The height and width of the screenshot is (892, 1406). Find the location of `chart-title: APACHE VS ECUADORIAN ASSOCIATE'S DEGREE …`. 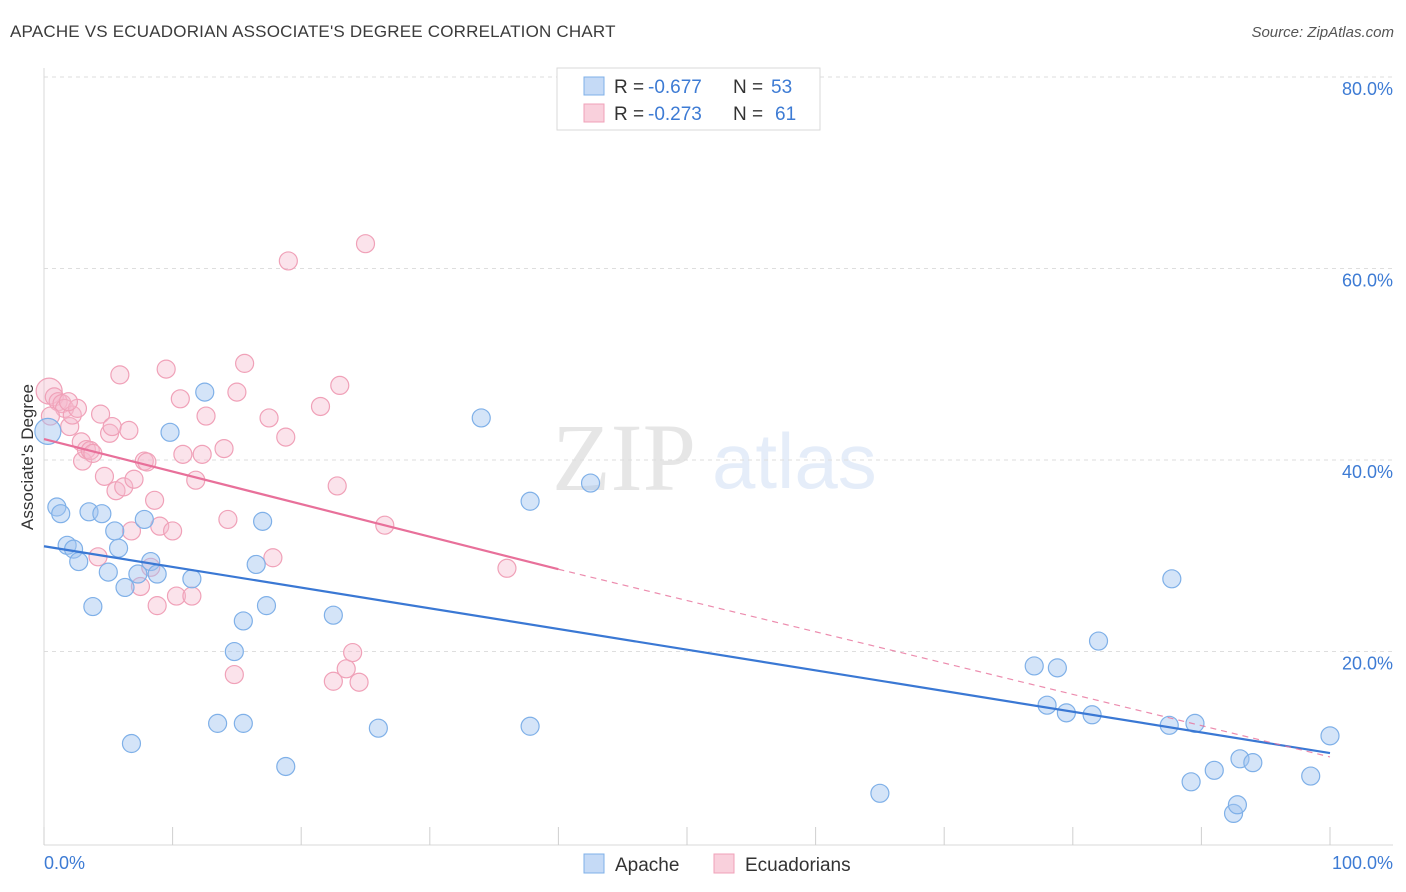

chart-title: APACHE VS ECUADORIAN ASSOCIATE'S DEGREE … is located at coordinates (313, 31).